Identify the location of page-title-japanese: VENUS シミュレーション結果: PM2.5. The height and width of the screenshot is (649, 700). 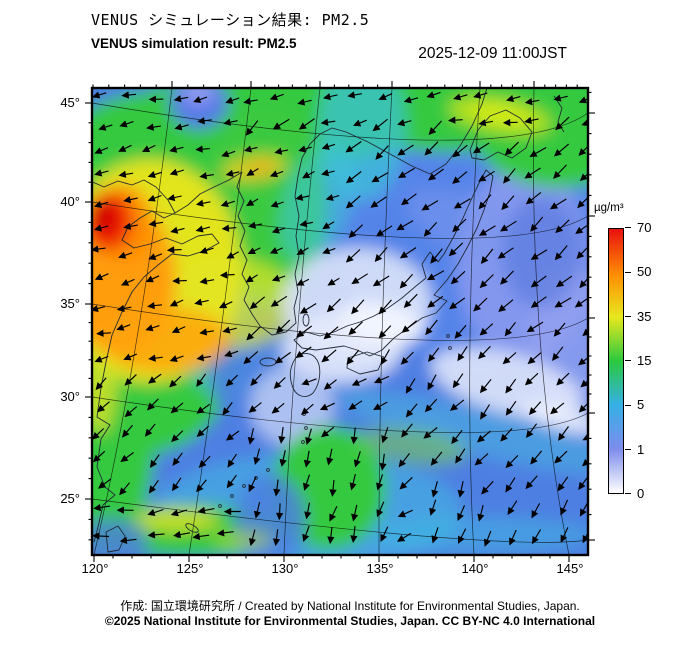
(230, 20).